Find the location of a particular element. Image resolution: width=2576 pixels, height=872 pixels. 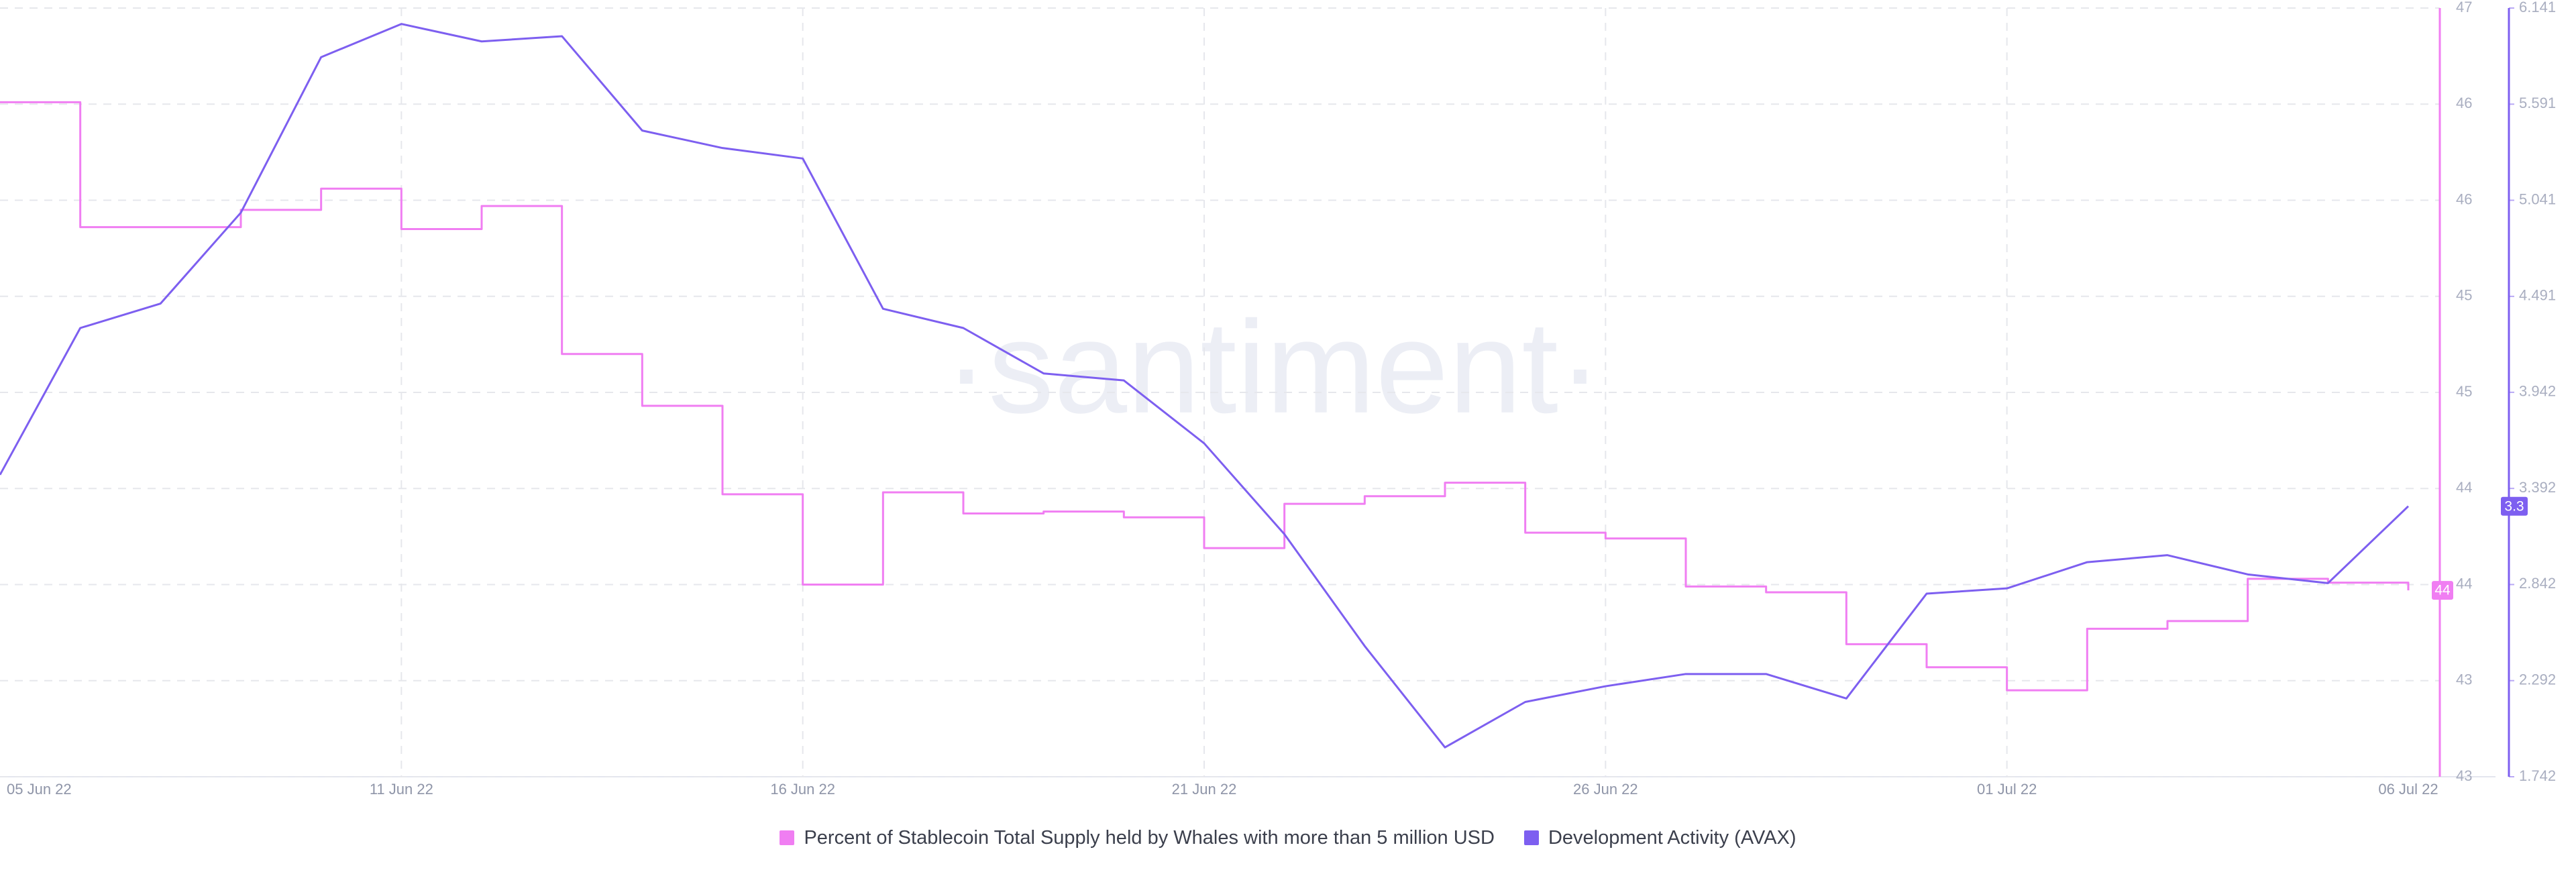

y2-tick-label: 6.141 is located at coordinates (2537, 8).